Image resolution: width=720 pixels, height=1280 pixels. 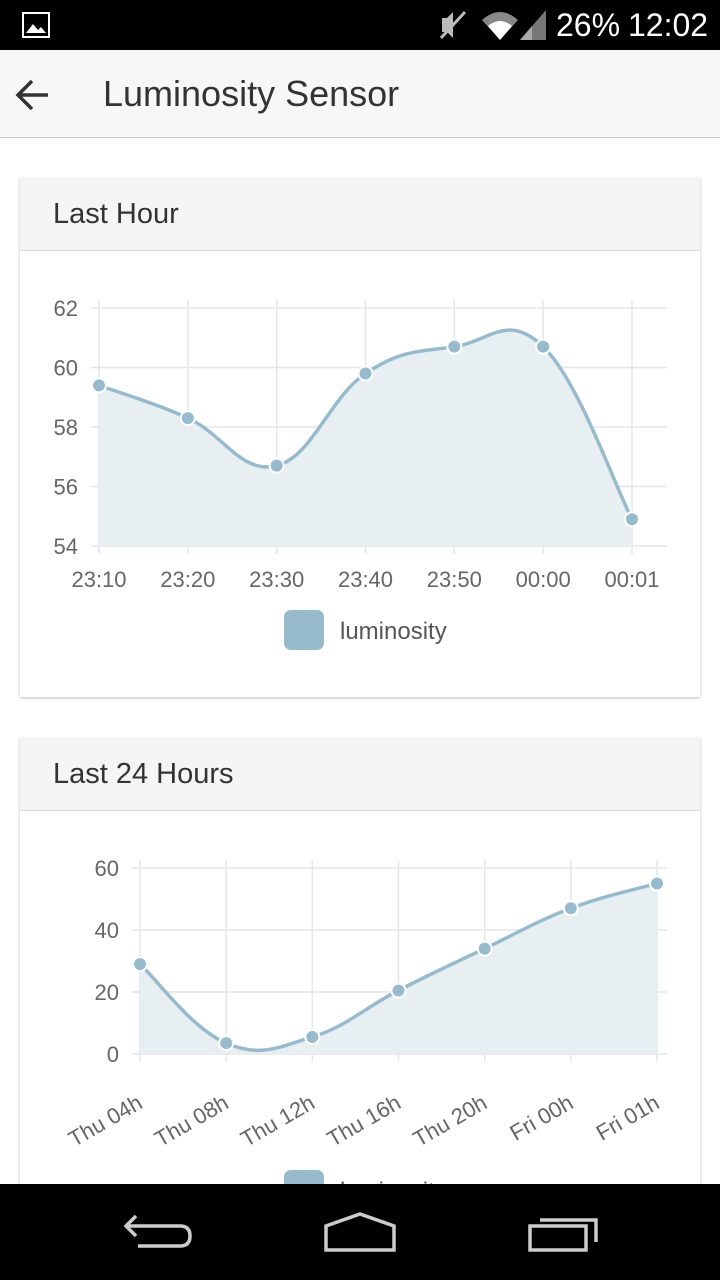 What do you see at coordinates (588, 25) in the screenshot?
I see `battery-level: 26%` at bounding box center [588, 25].